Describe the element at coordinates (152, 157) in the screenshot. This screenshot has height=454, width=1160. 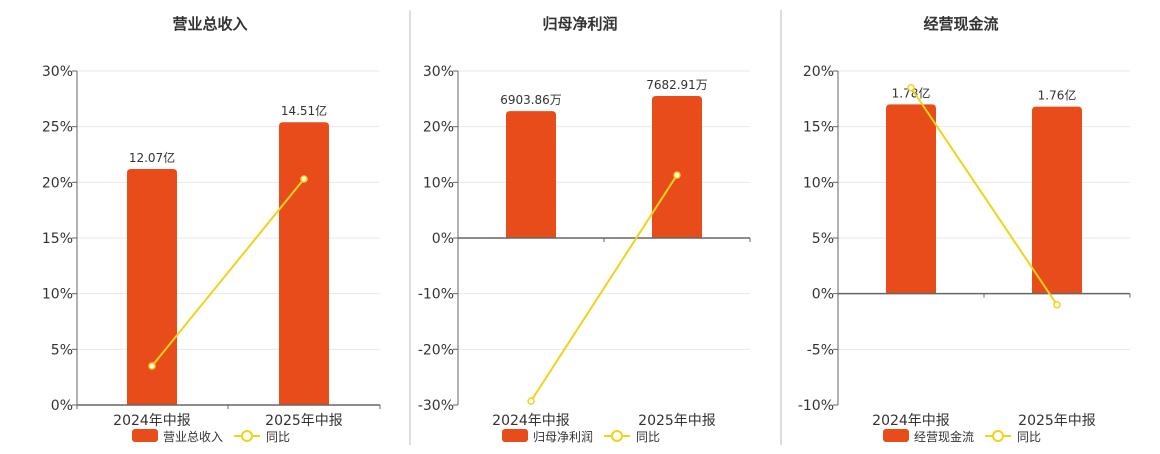
I see `bar-value-label: 12.07亿` at that location.